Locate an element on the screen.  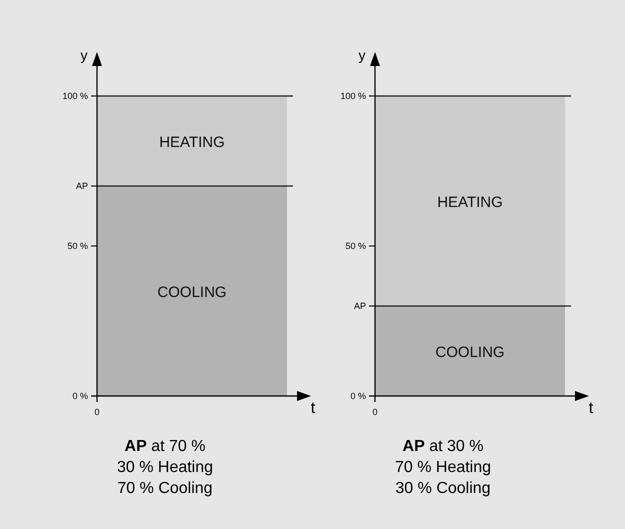
text: AP at 70 % is located at coordinates (165, 446).